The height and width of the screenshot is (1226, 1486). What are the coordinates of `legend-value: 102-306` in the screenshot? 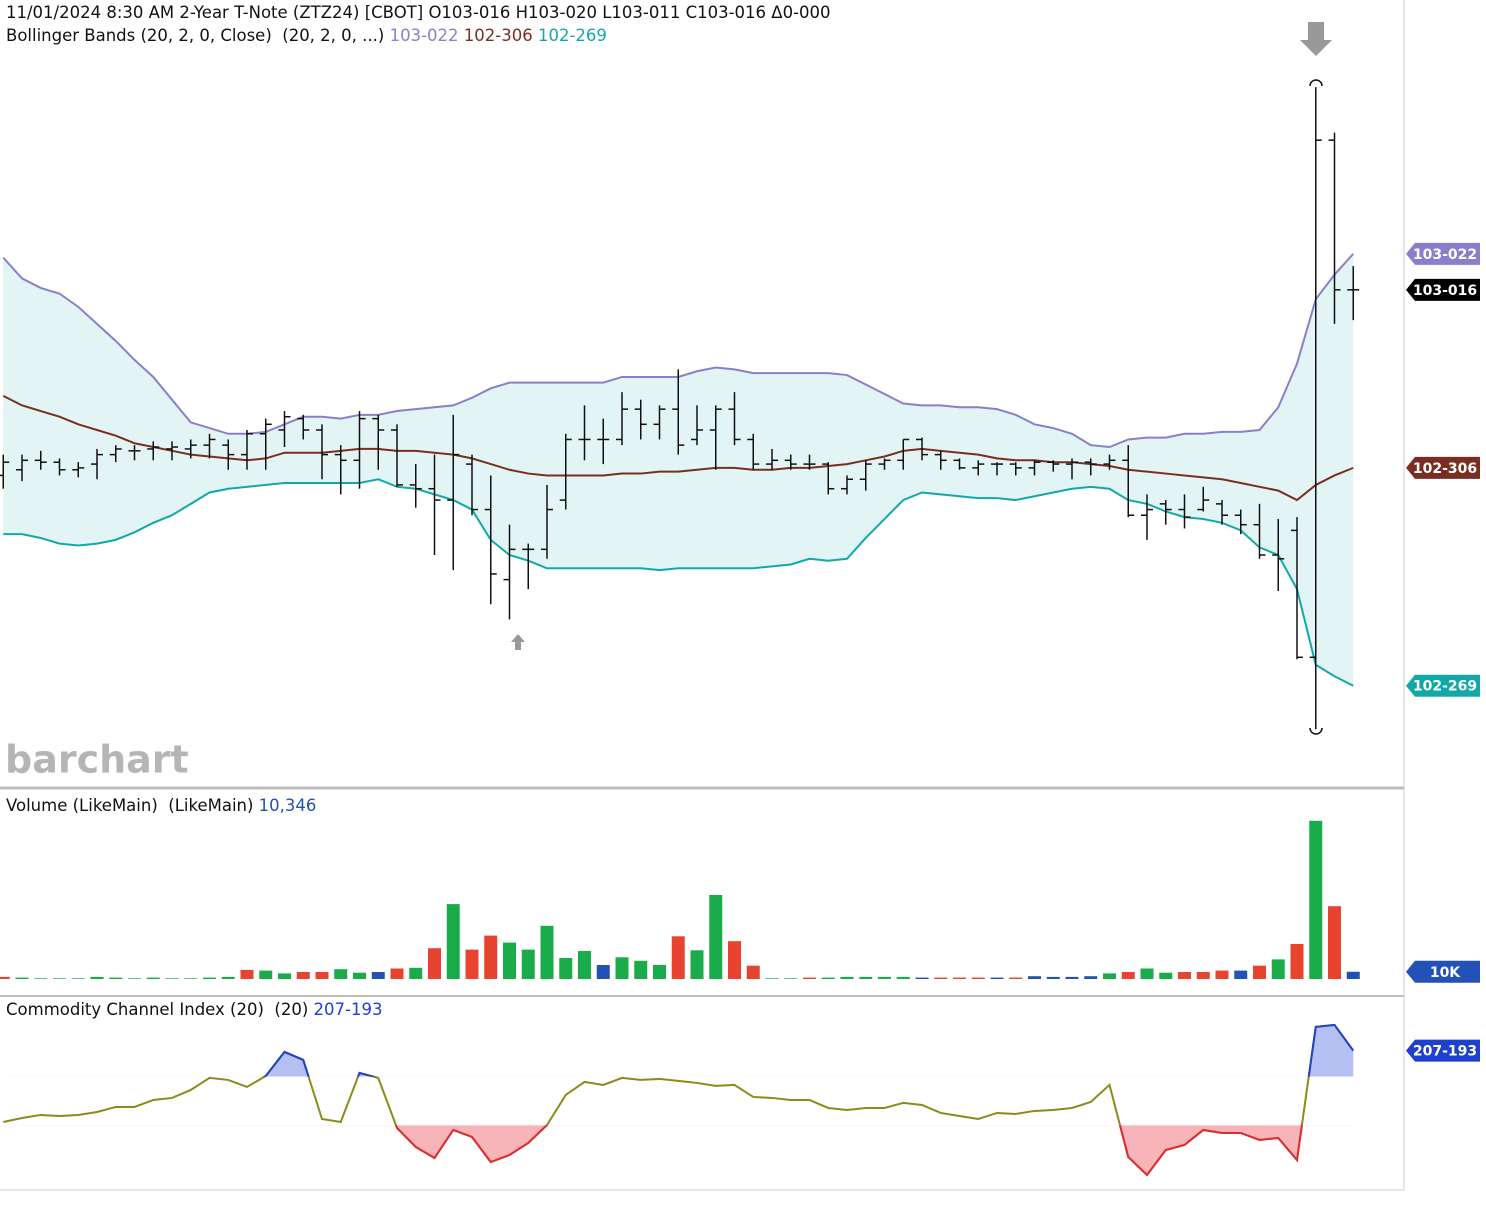 It's located at (498, 35).